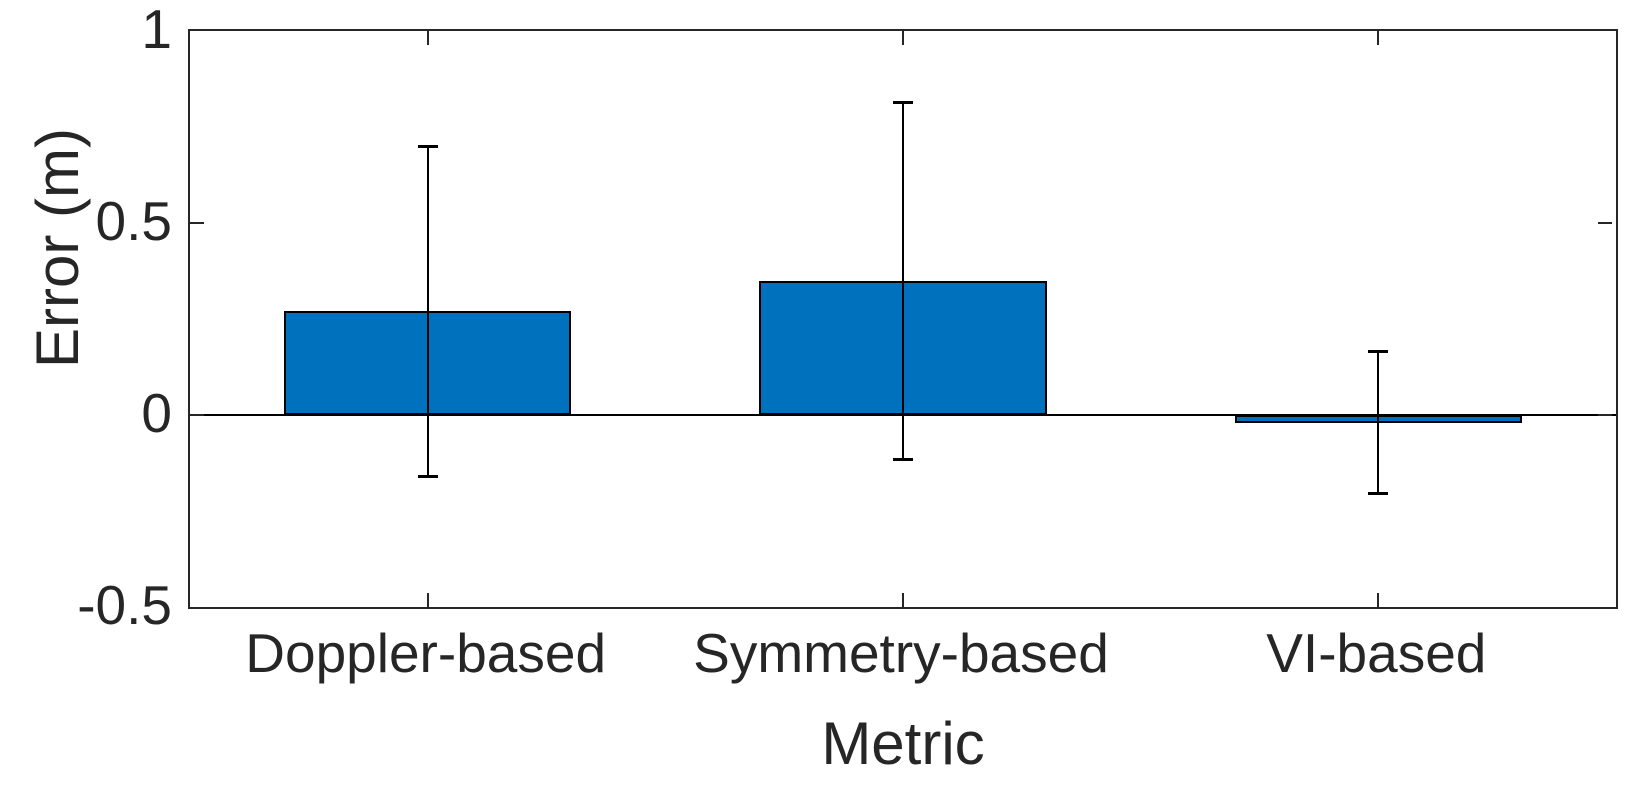 The height and width of the screenshot is (789, 1640). Describe the element at coordinates (156, 30) in the screenshot. I see `y-tick-label: 1` at that location.